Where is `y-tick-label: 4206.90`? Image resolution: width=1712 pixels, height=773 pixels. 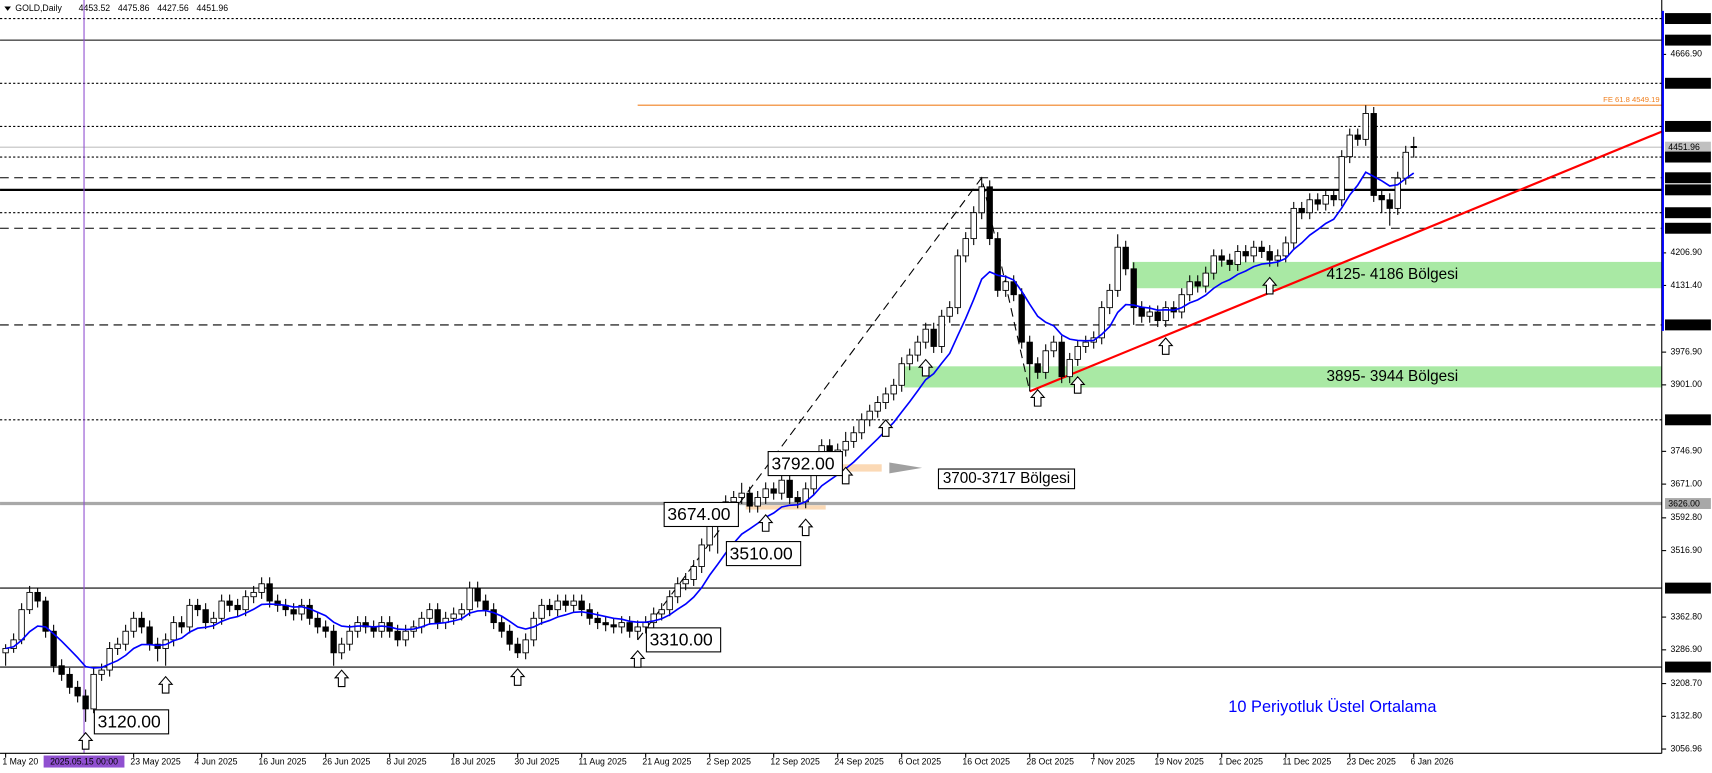 y-tick-label: 4206.90 is located at coordinates (1686, 252).